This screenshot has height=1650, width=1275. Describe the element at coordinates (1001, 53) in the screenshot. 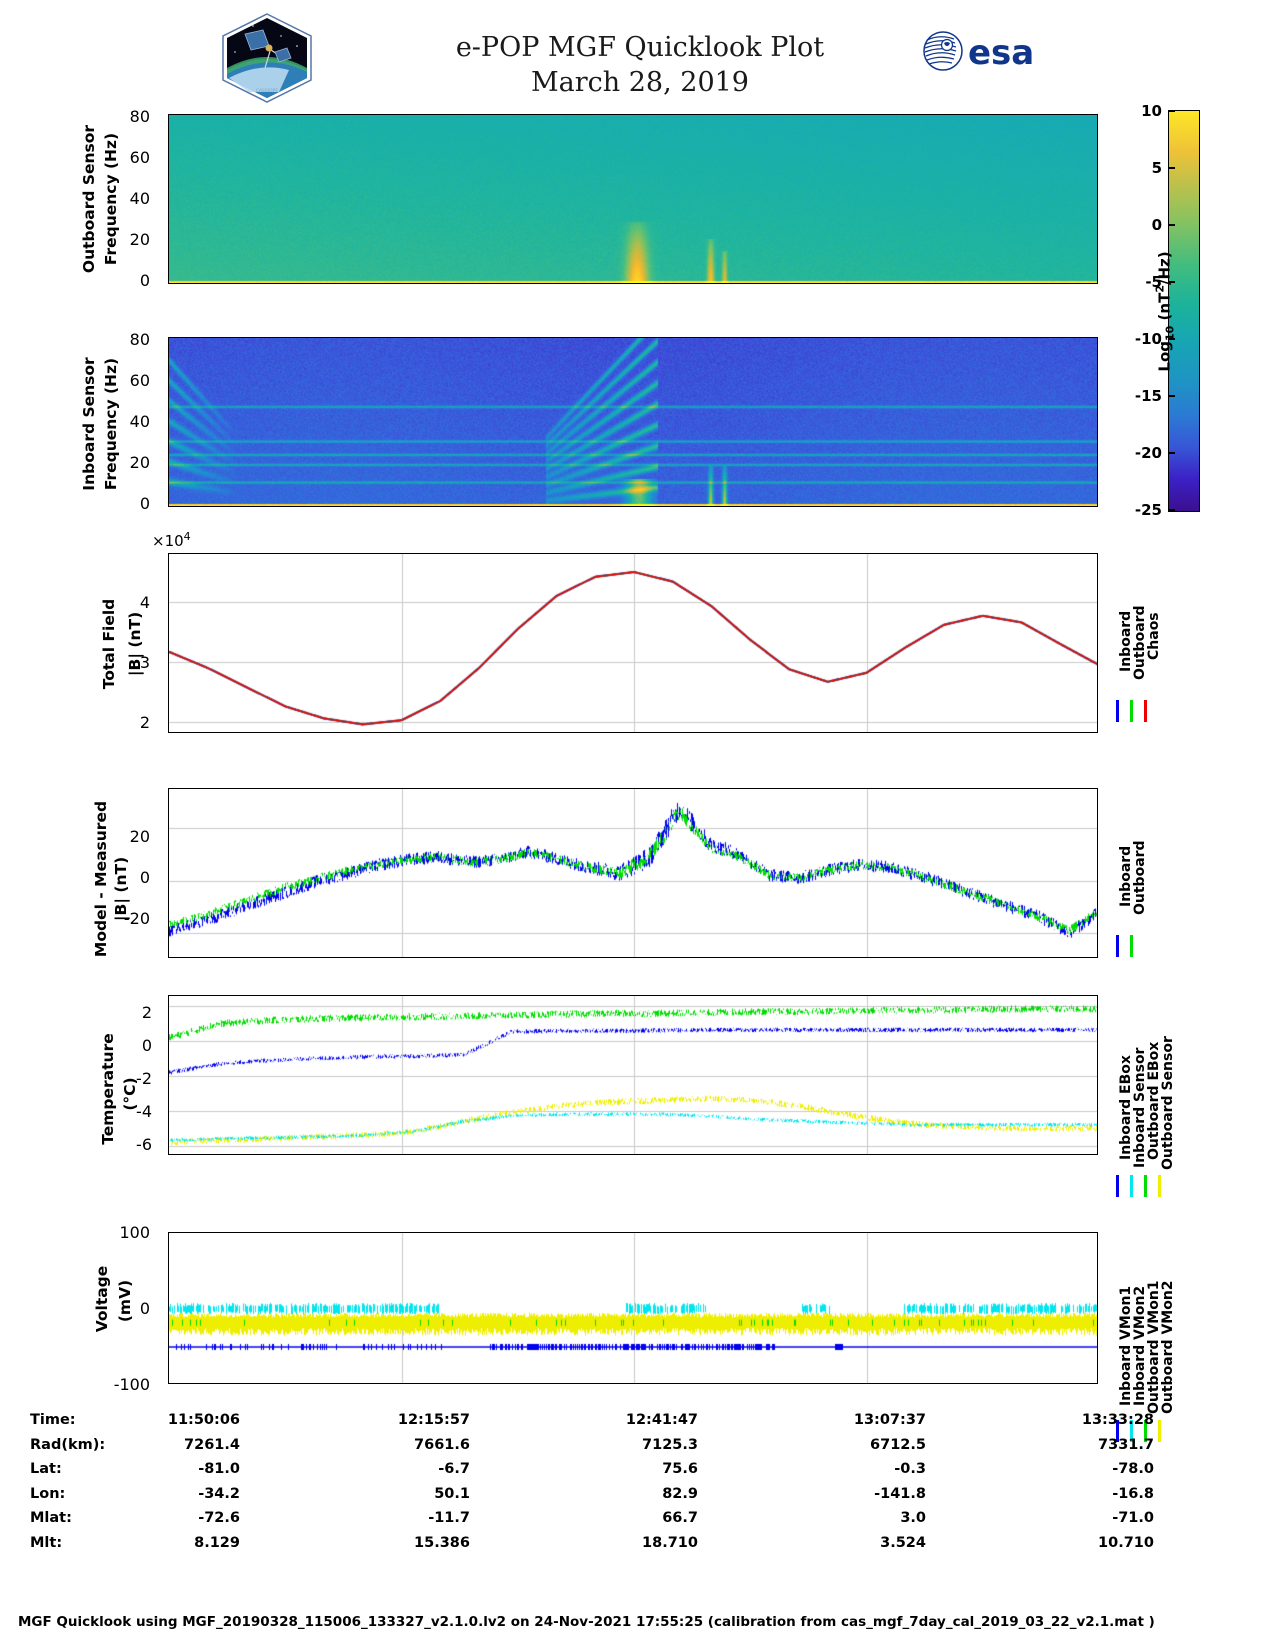

I see `svg-text: esa` at that location.